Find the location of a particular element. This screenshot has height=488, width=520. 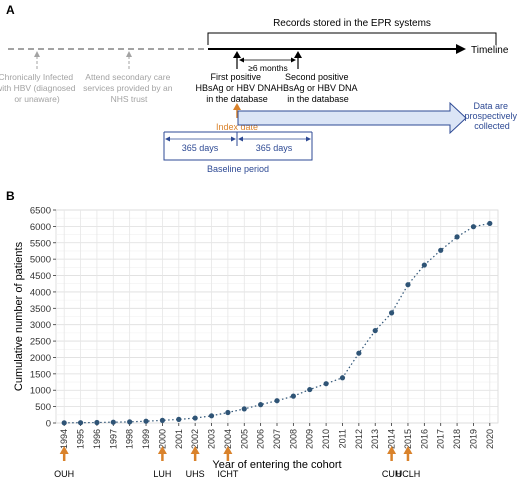

prospective-line-2: prospectively is located at coordinates (490, 116).